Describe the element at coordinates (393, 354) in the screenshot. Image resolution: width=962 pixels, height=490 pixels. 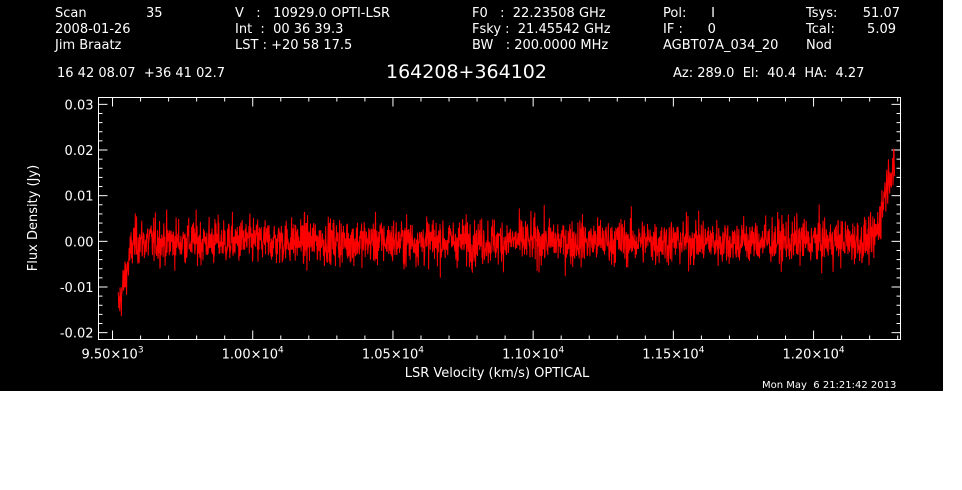
I see `x-tick-label: 1.05×10⁴` at that location.